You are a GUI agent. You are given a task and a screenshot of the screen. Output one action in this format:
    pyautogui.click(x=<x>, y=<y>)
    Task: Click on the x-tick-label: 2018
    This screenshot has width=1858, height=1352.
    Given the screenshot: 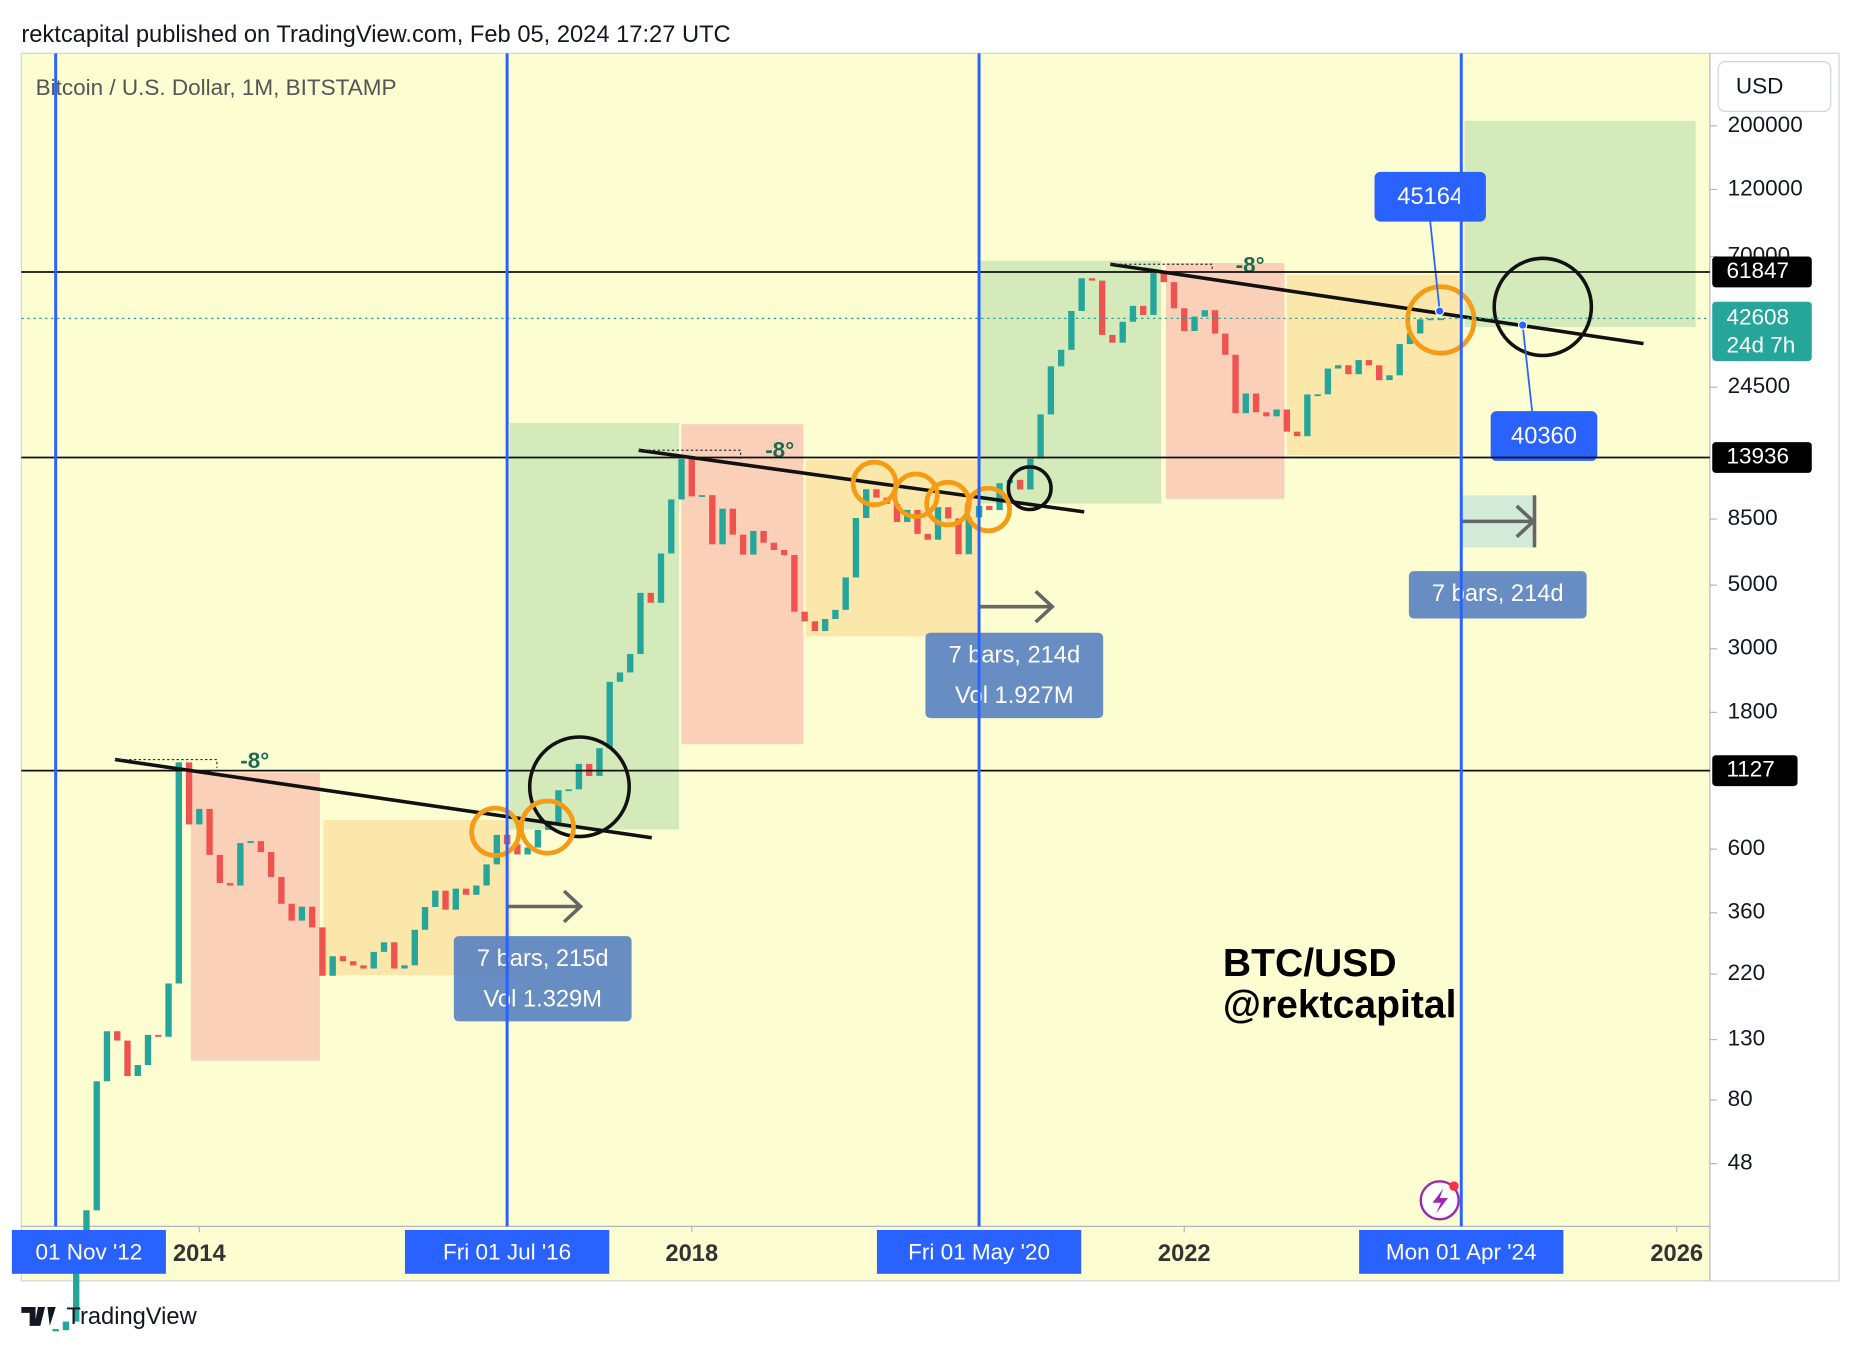 What is the action you would take?
    pyautogui.click(x=691, y=1254)
    